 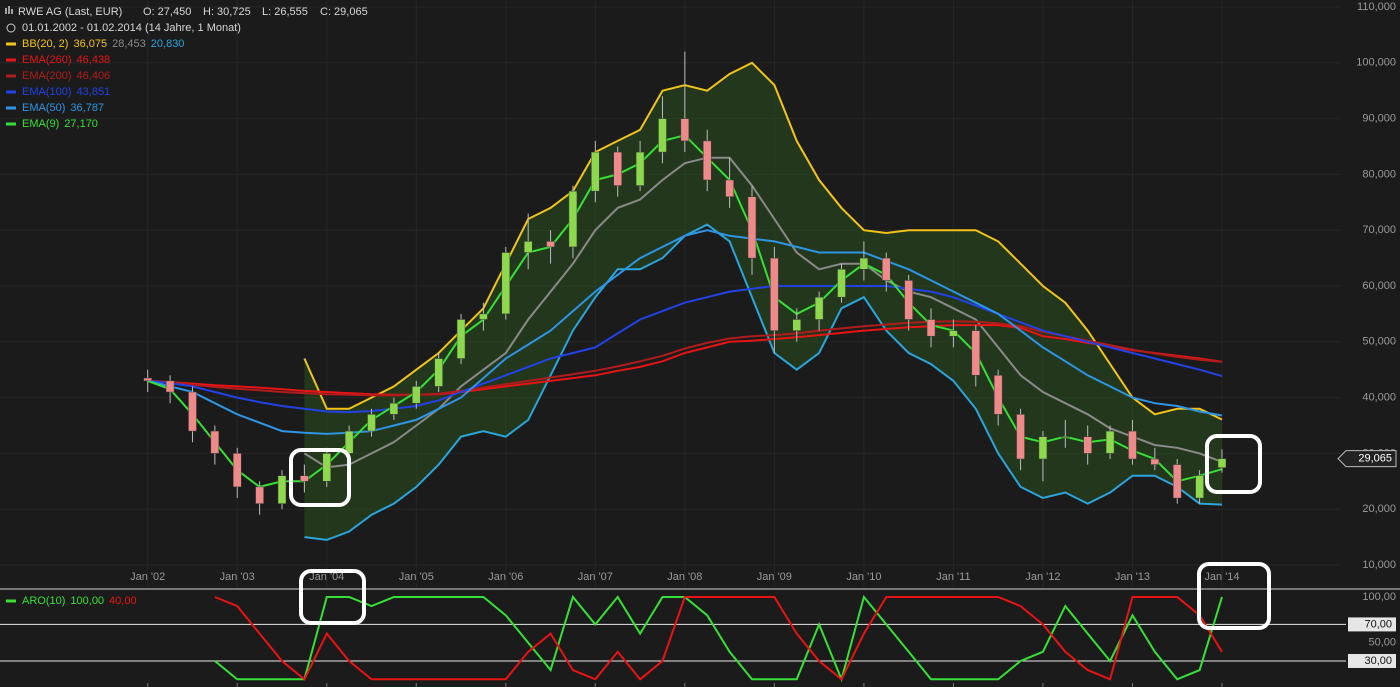 I want to click on low-value: L: 26,555, so click(x=285, y=12).